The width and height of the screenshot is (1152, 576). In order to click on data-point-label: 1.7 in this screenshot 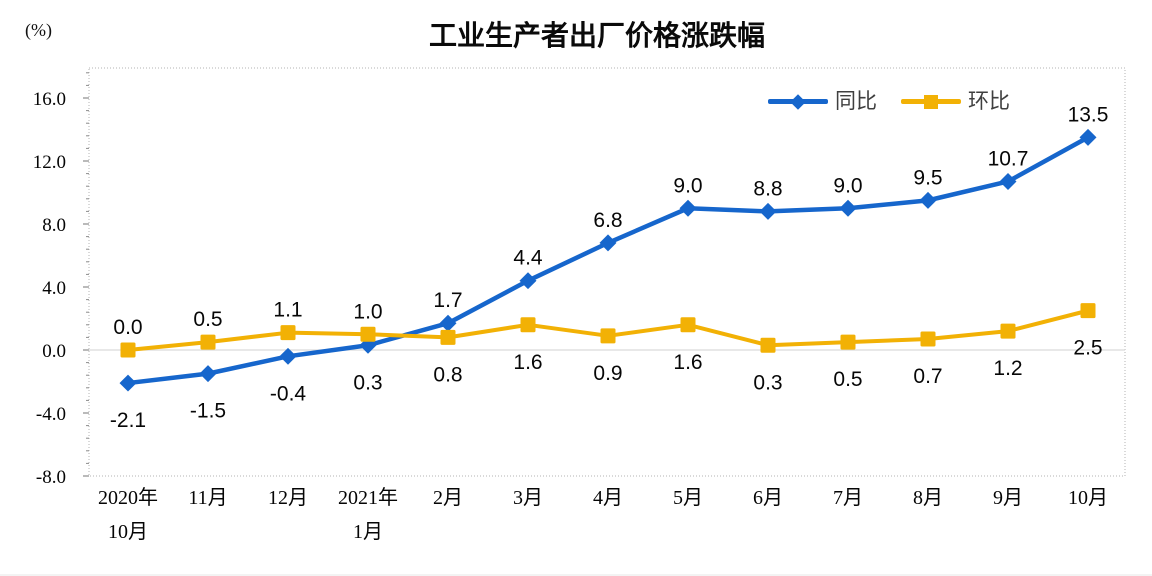, I will do `click(447, 300)`.